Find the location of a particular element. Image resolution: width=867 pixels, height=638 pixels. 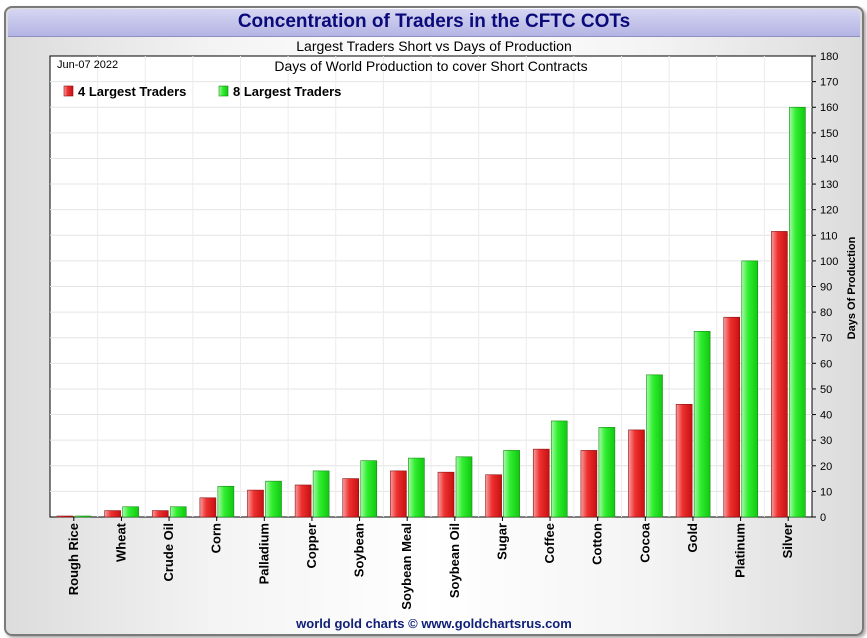

y-tick-label: 100 is located at coordinates (829, 262).